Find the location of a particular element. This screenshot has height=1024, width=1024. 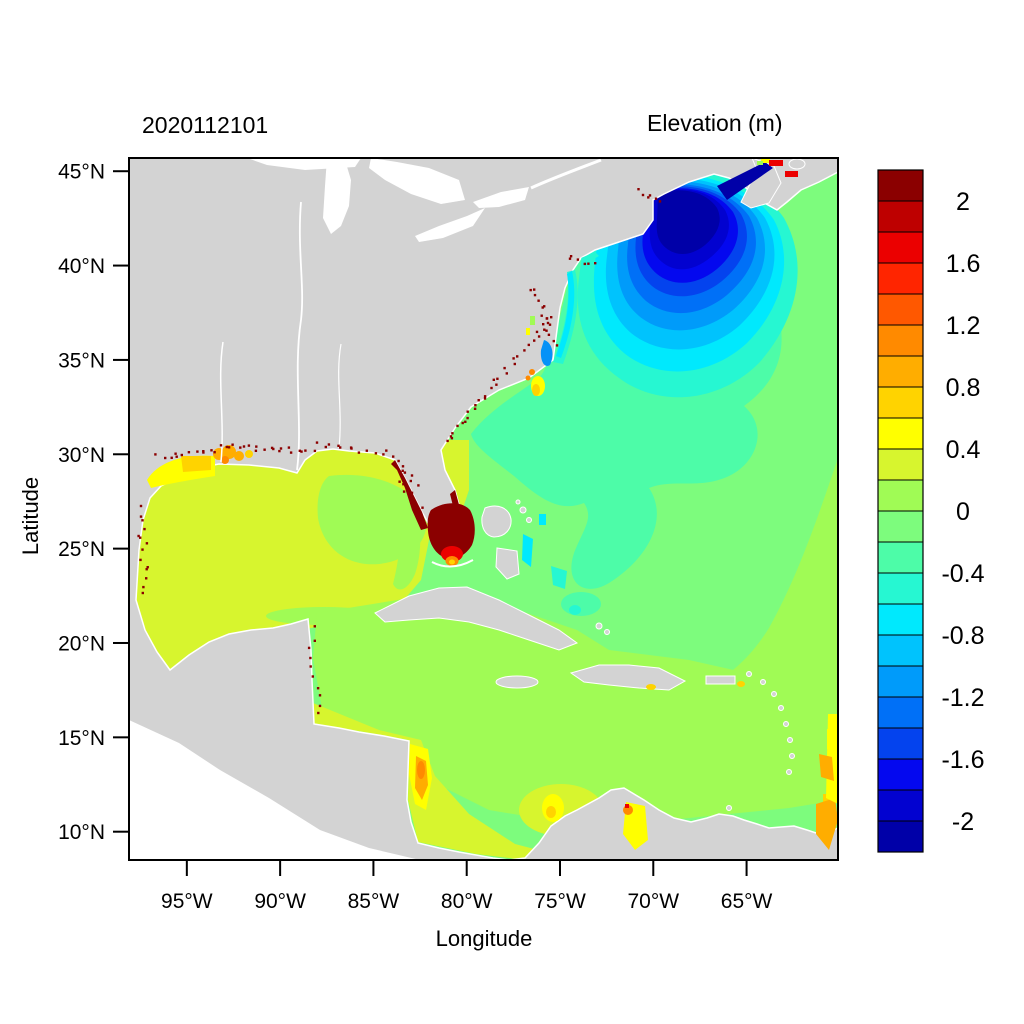

caribbean-south-band is located at coordinates (452, 781).